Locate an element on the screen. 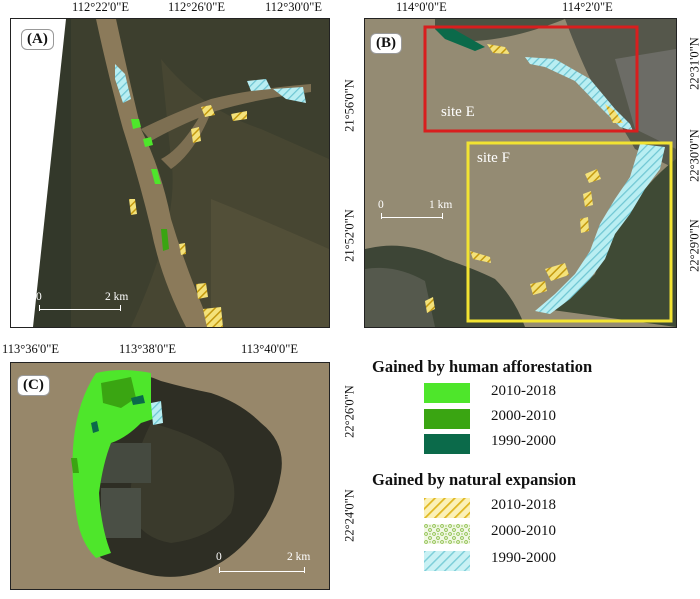  site-e-label: site E is located at coordinates (458, 112).